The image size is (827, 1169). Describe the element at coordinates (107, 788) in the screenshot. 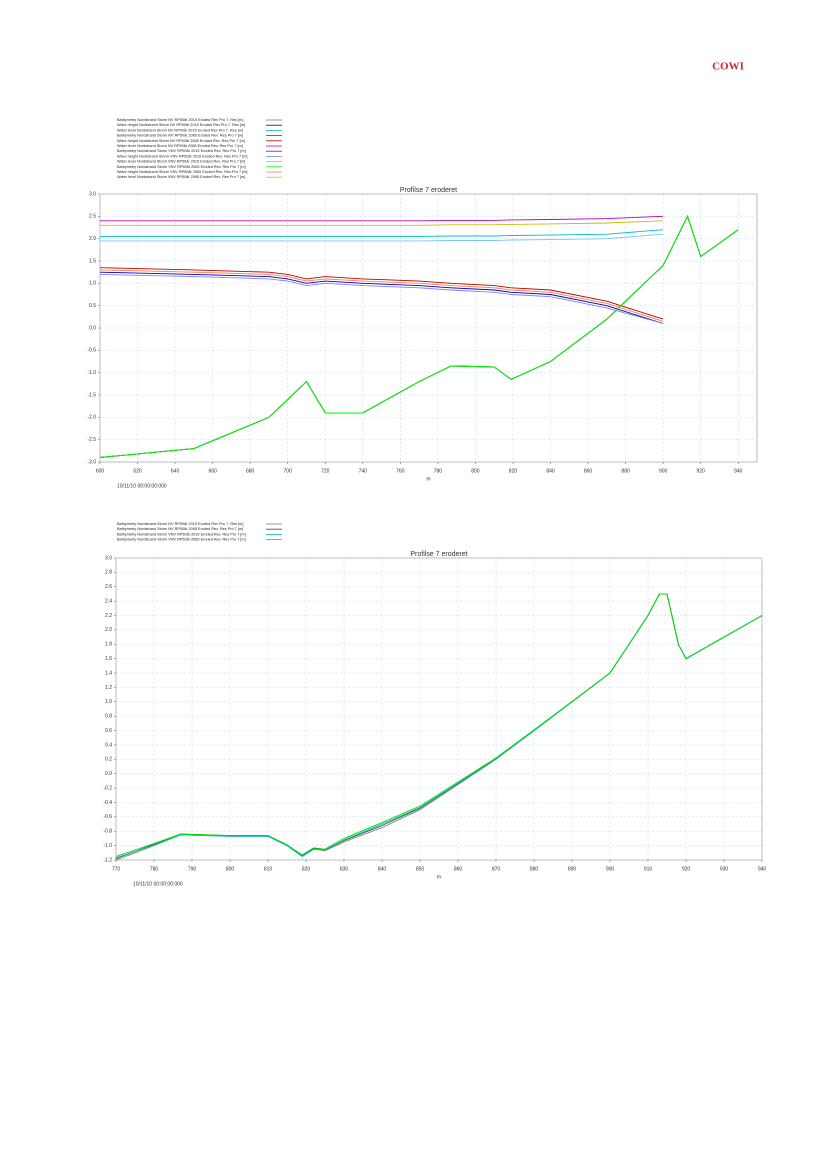

I see `y-tick-label: -0.2` at that location.